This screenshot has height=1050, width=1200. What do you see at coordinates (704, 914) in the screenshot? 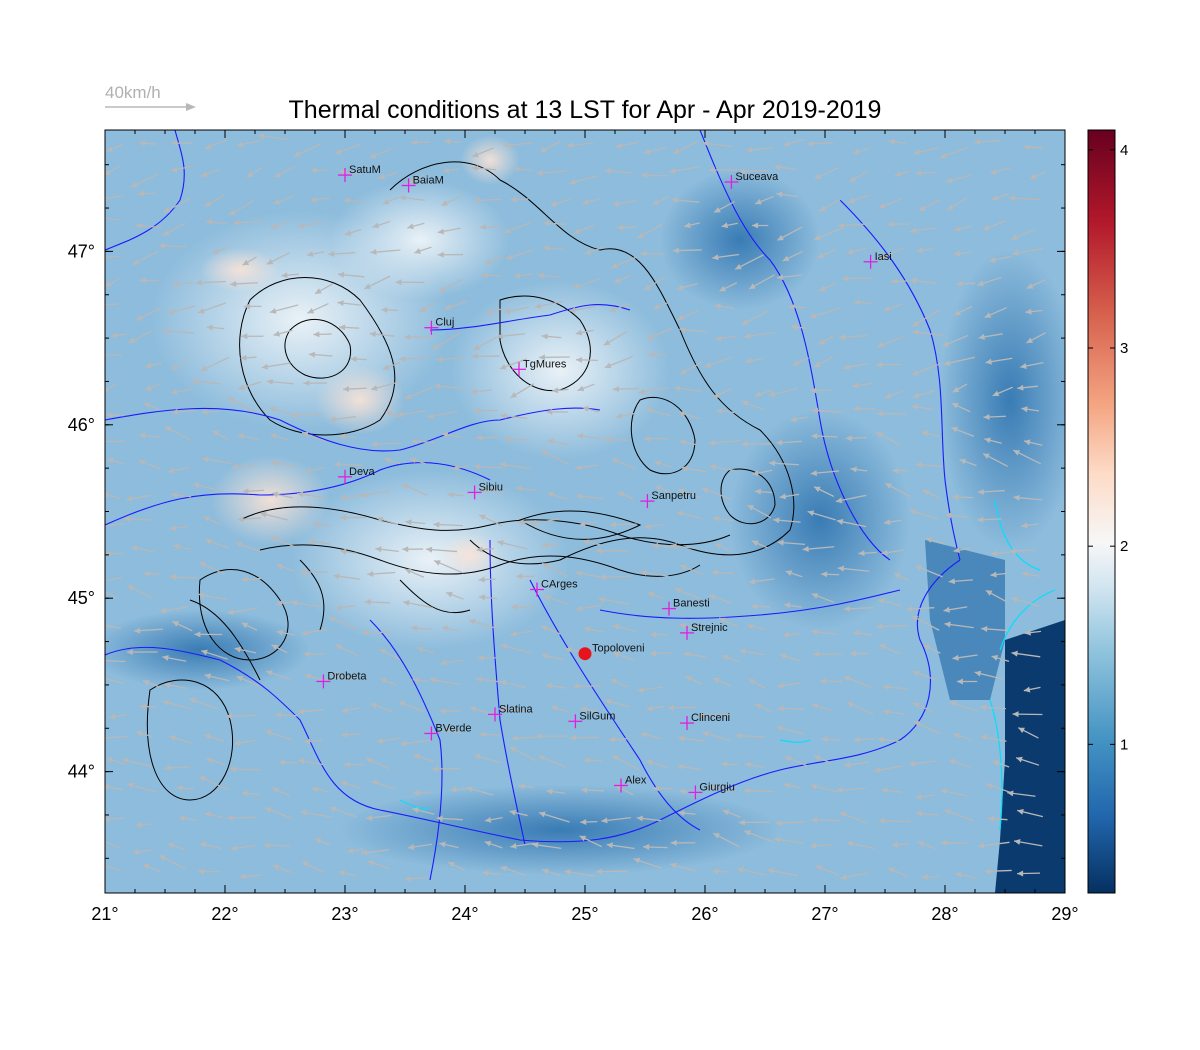
I see `lon-tick-label: 26°` at bounding box center [704, 914].